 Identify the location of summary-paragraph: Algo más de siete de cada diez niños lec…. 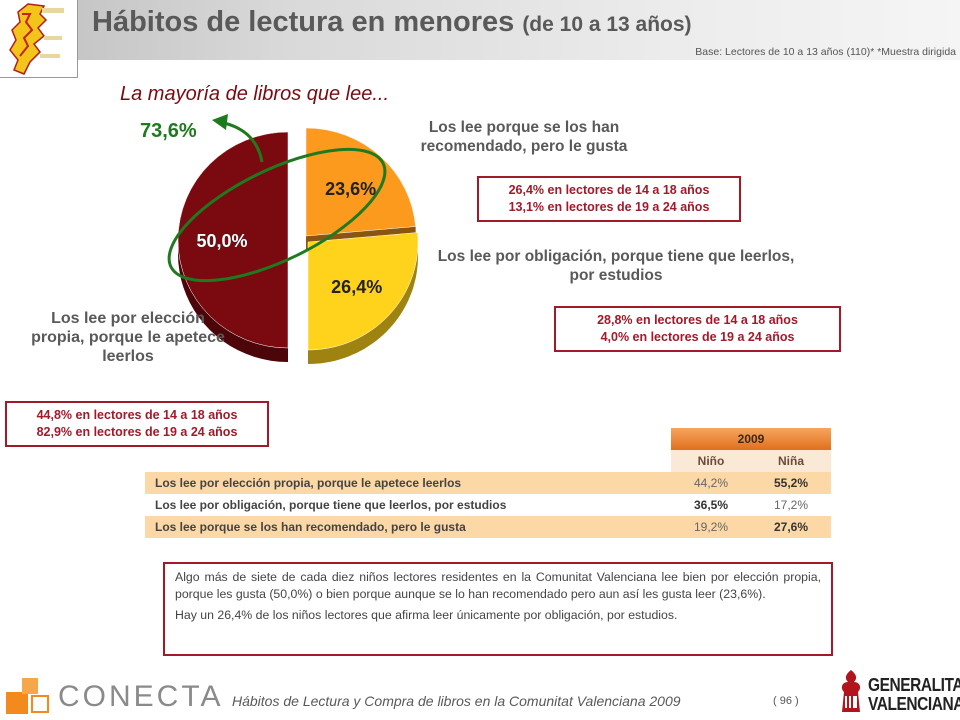
(498, 585).